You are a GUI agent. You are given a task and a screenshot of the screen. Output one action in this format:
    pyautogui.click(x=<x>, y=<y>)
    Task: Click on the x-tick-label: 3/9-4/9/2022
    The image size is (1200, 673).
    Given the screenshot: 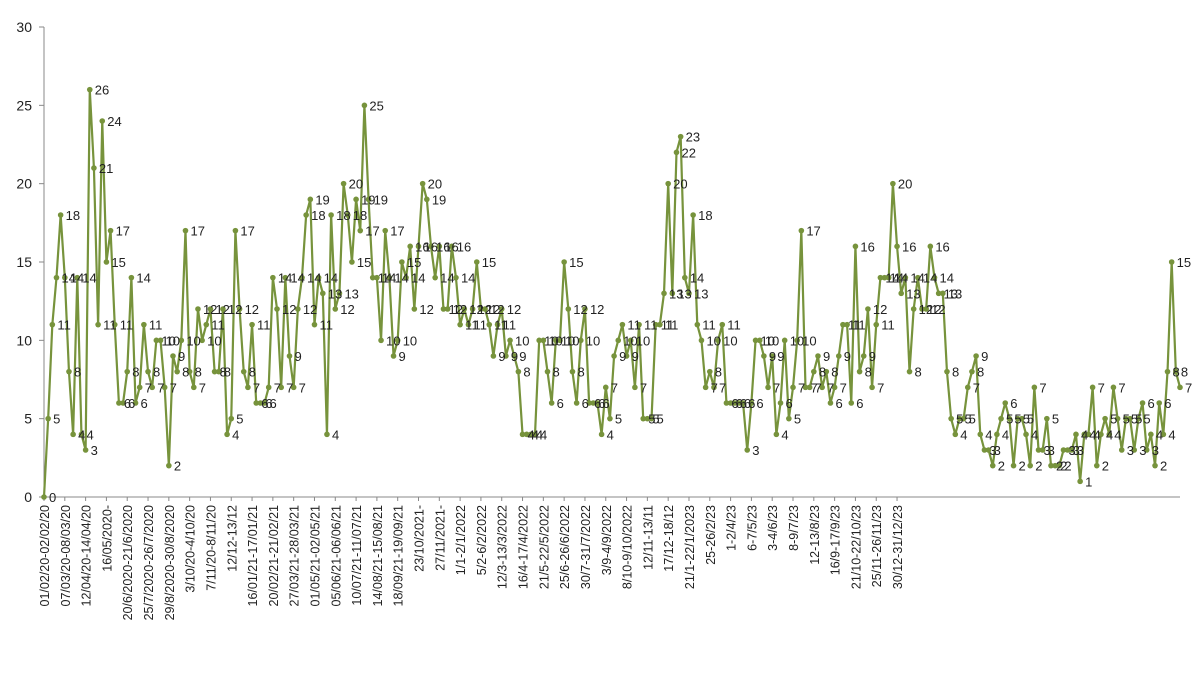 What is the action you would take?
    pyautogui.click(x=607, y=540)
    